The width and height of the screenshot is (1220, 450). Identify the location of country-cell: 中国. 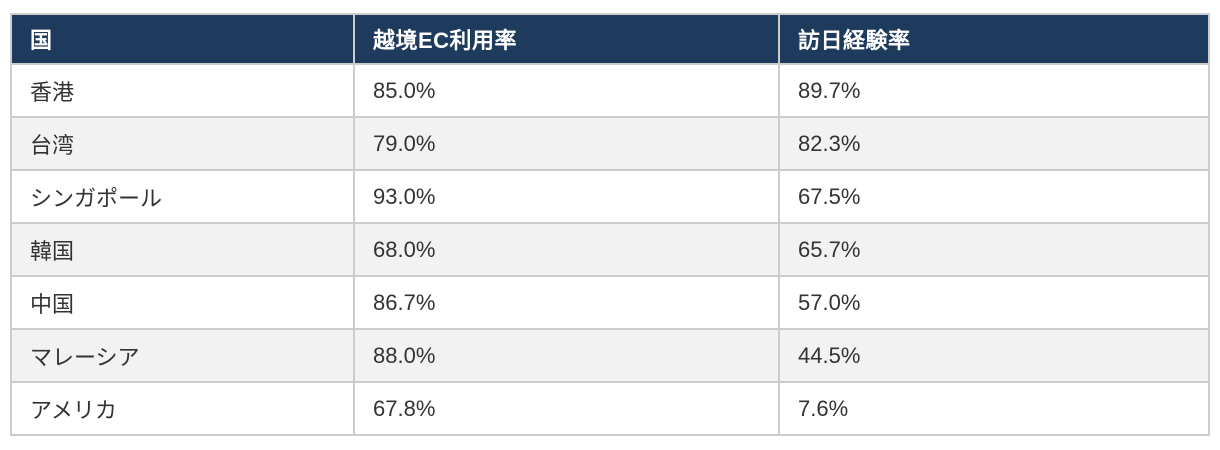
(182, 302).